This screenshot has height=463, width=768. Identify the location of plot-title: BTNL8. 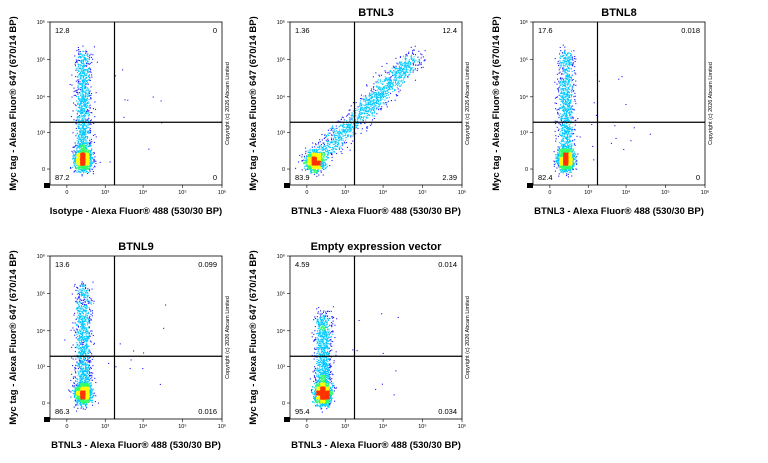
(618, 13).